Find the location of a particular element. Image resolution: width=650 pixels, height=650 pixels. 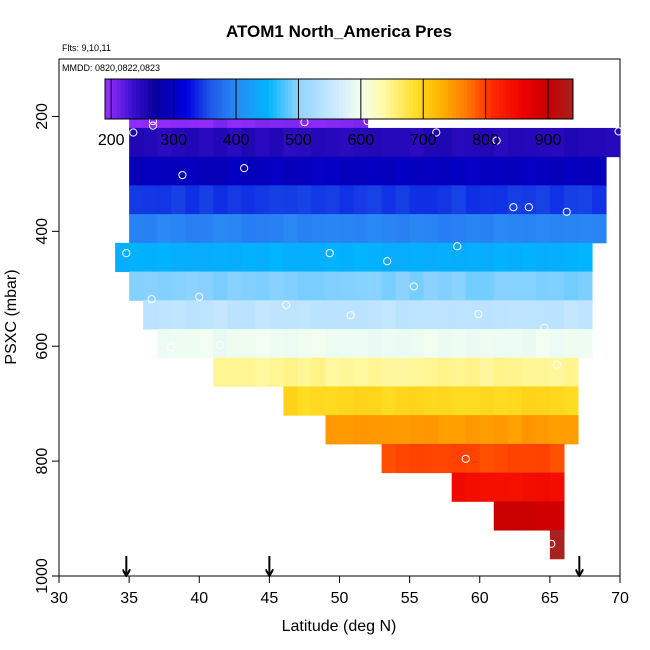

x-tick-label: 60 is located at coordinates (480, 598).